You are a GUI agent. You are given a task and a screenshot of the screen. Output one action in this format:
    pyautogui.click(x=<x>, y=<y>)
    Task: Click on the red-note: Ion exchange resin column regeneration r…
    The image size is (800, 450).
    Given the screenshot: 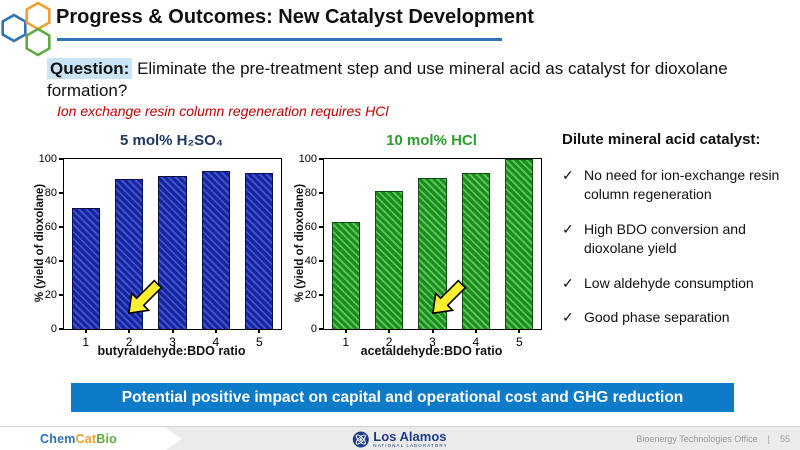 What is the action you would take?
    pyautogui.click(x=223, y=111)
    